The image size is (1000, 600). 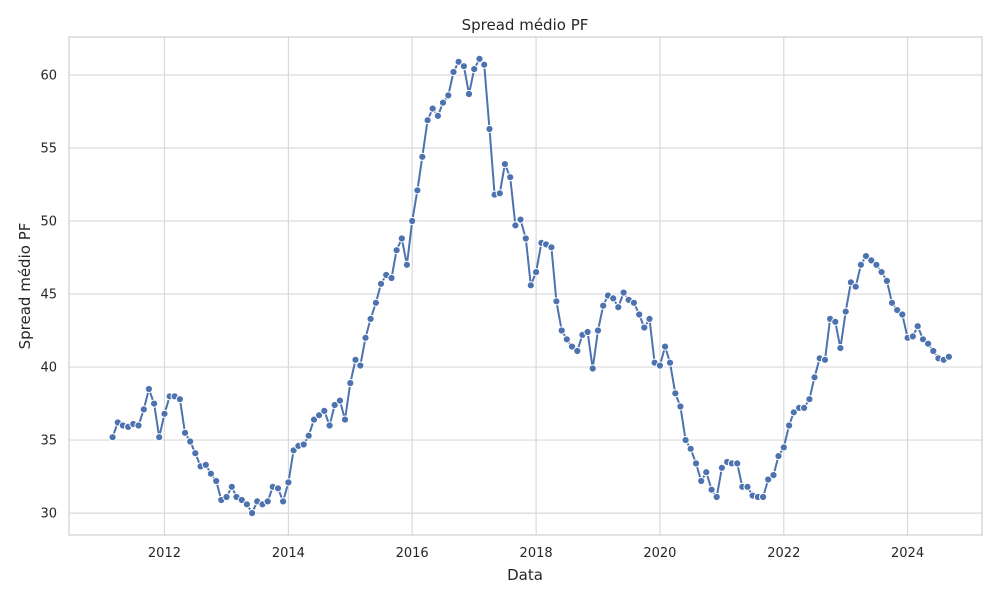 What do you see at coordinates (48, 441) in the screenshot?
I see `y-tick-label: 35` at bounding box center [48, 441].